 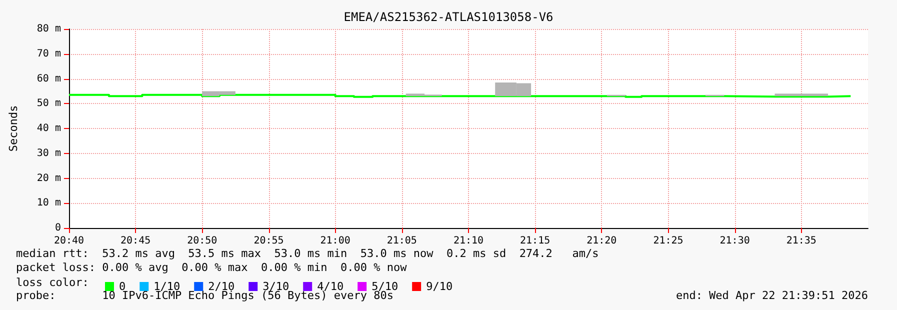 What do you see at coordinates (535, 241) in the screenshot?
I see `x-tick-label: 21:15` at bounding box center [535, 241].